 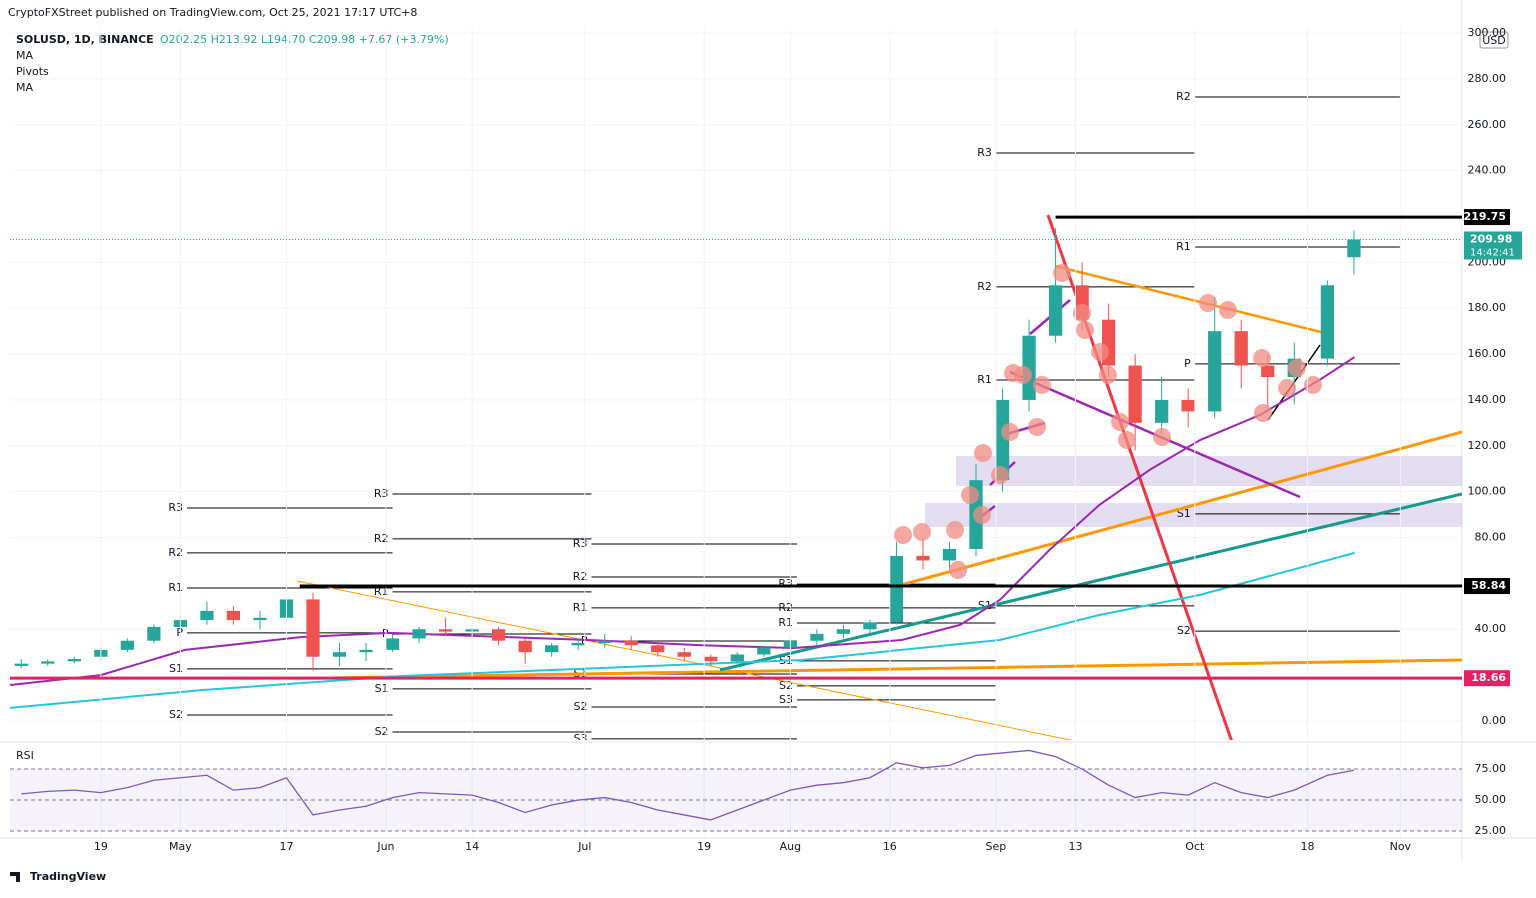 I want to click on level-label: 18.66, so click(x=1488, y=677).